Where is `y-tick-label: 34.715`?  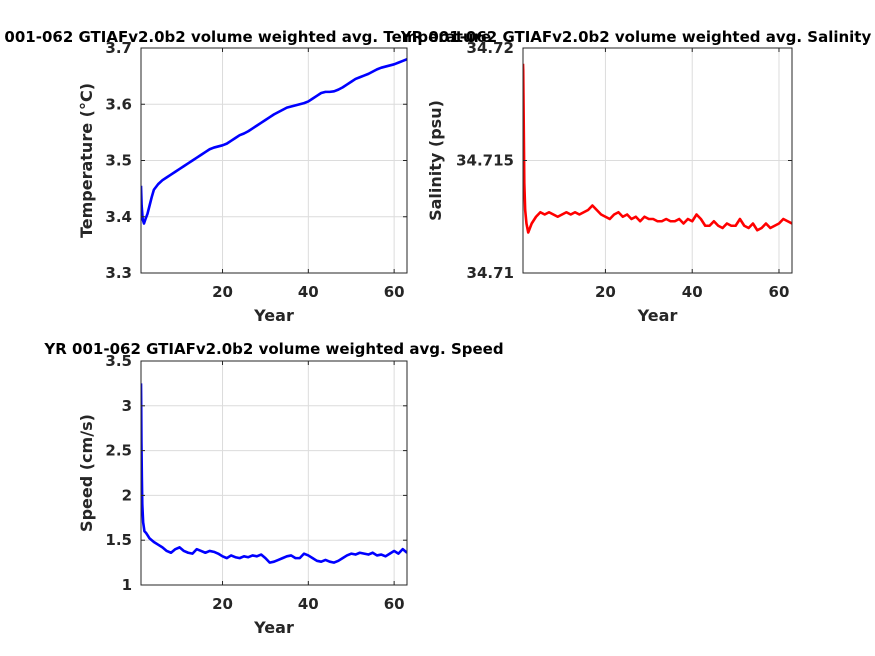 y-tick-label: 34.715 is located at coordinates (485, 161).